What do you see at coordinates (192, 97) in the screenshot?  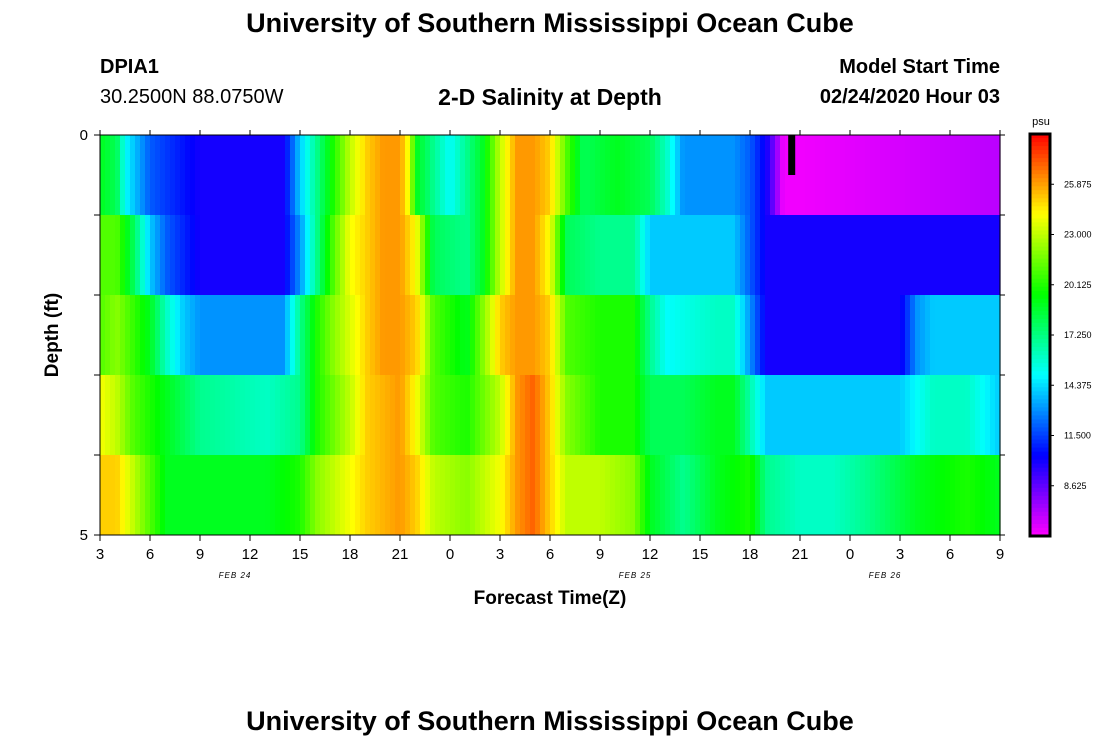 I see `station-coordinates: 30.2500N 88.0750W` at bounding box center [192, 97].